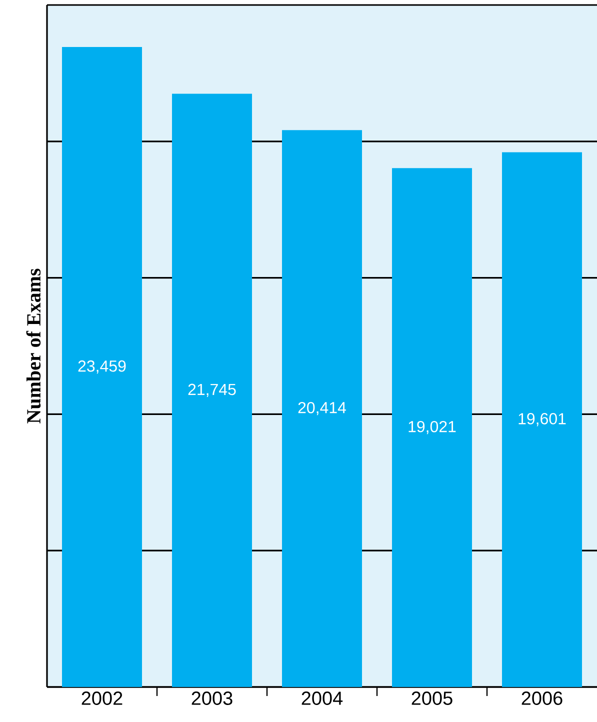 The width and height of the screenshot is (597, 722). Describe the element at coordinates (212, 698) in the screenshot. I see `x-tick-label: 2003` at that location.